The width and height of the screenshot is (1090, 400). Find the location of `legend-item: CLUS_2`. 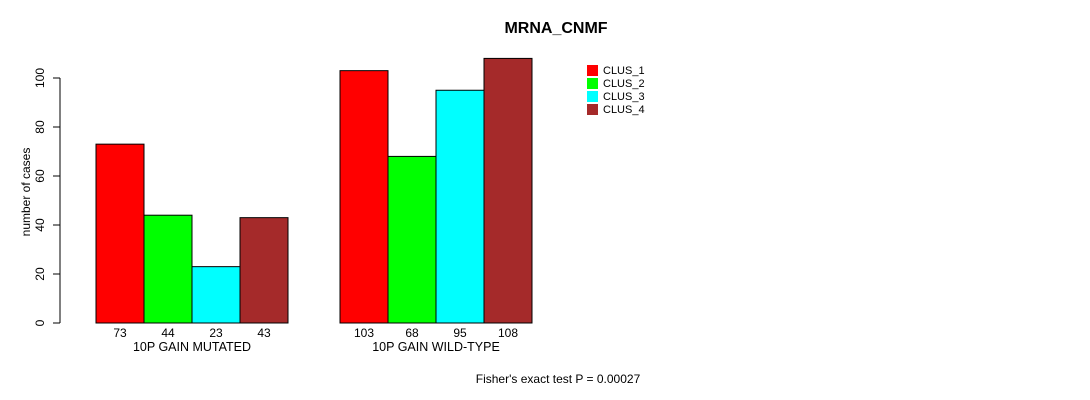

legend-item: CLUS_2 is located at coordinates (616, 83).